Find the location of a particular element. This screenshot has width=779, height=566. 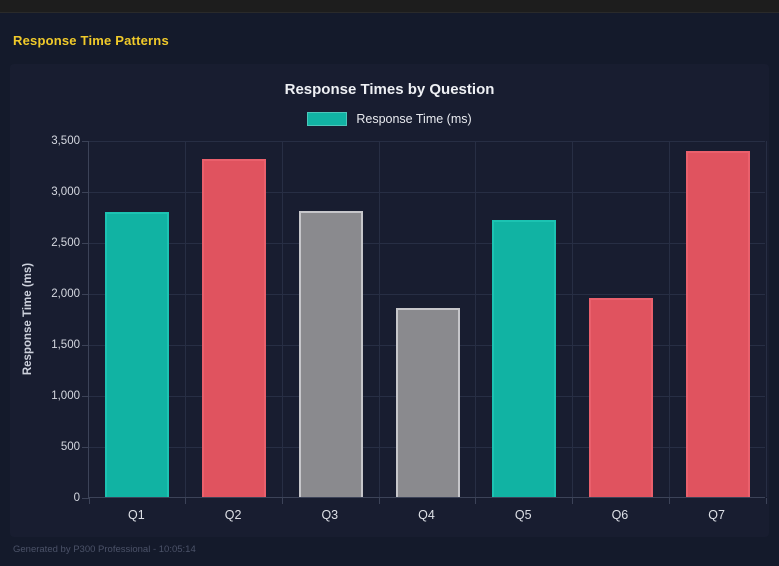

bar-q6 is located at coordinates (620, 397).